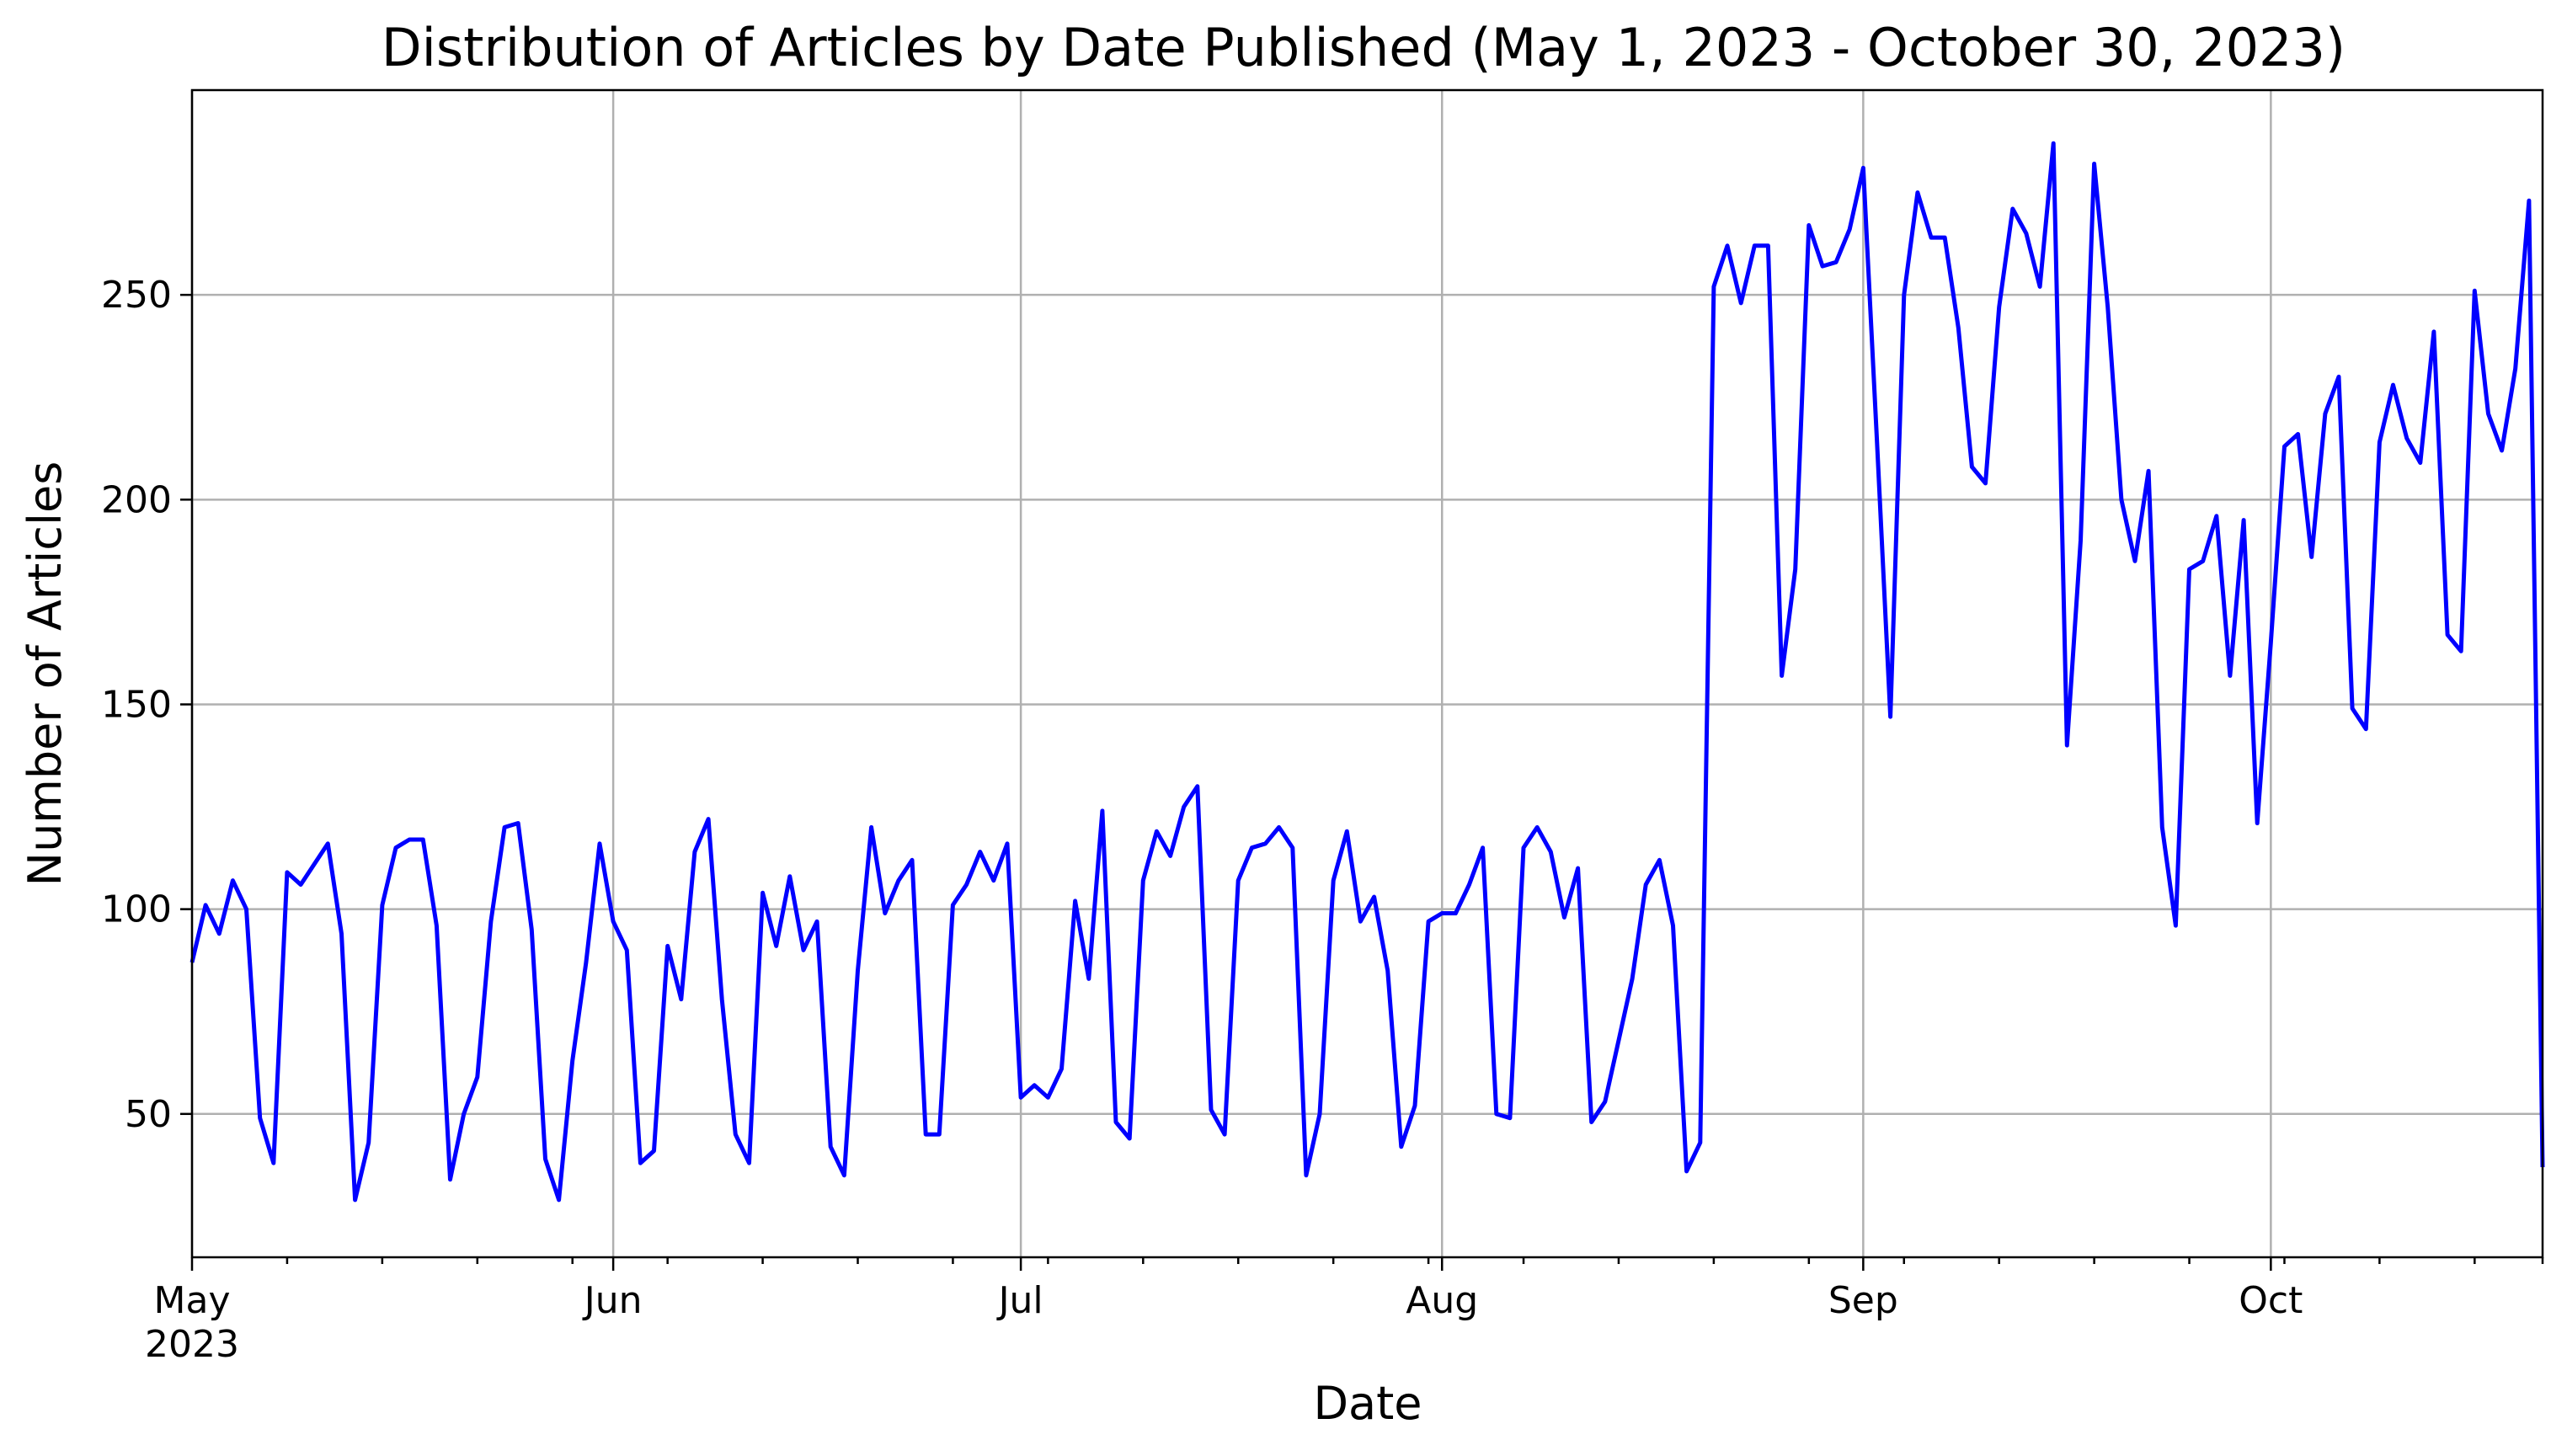  Describe the element at coordinates (136, 909) in the screenshot. I see `y-tick-label: 100` at that location.